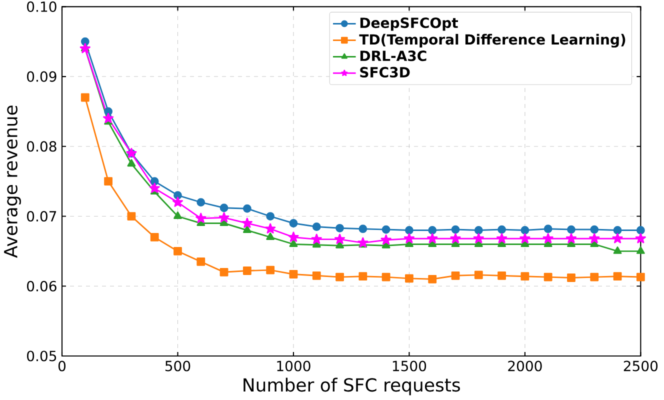 The width and height of the screenshot is (664, 400). I want to click on y-tick-label: 0.06, so click(41, 286).